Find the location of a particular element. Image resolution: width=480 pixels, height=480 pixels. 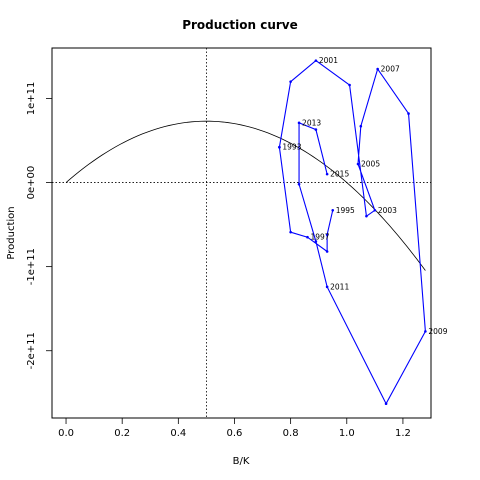

y-tick-label: 1e+11 is located at coordinates (31, 99).